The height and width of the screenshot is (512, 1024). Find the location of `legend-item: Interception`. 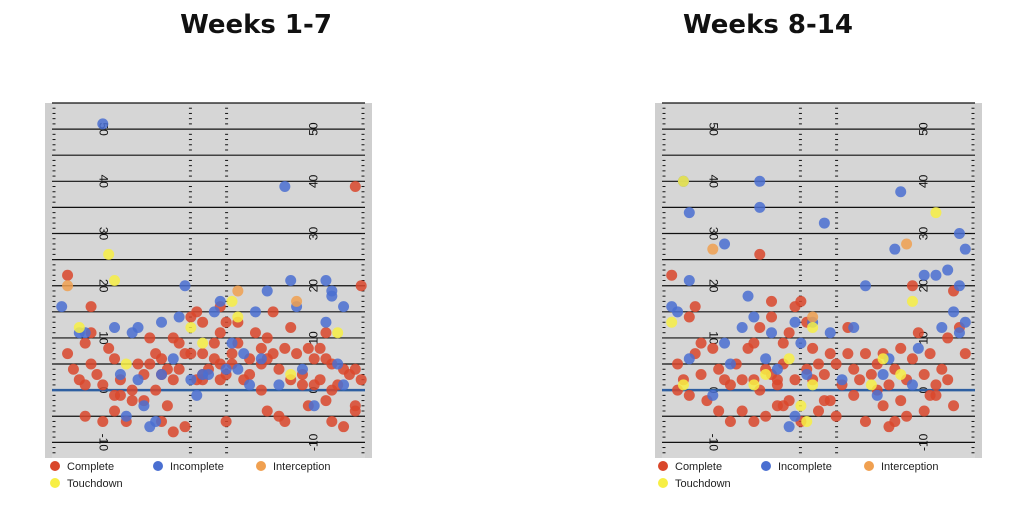

legend-item: Interception is located at coordinates (901, 467).